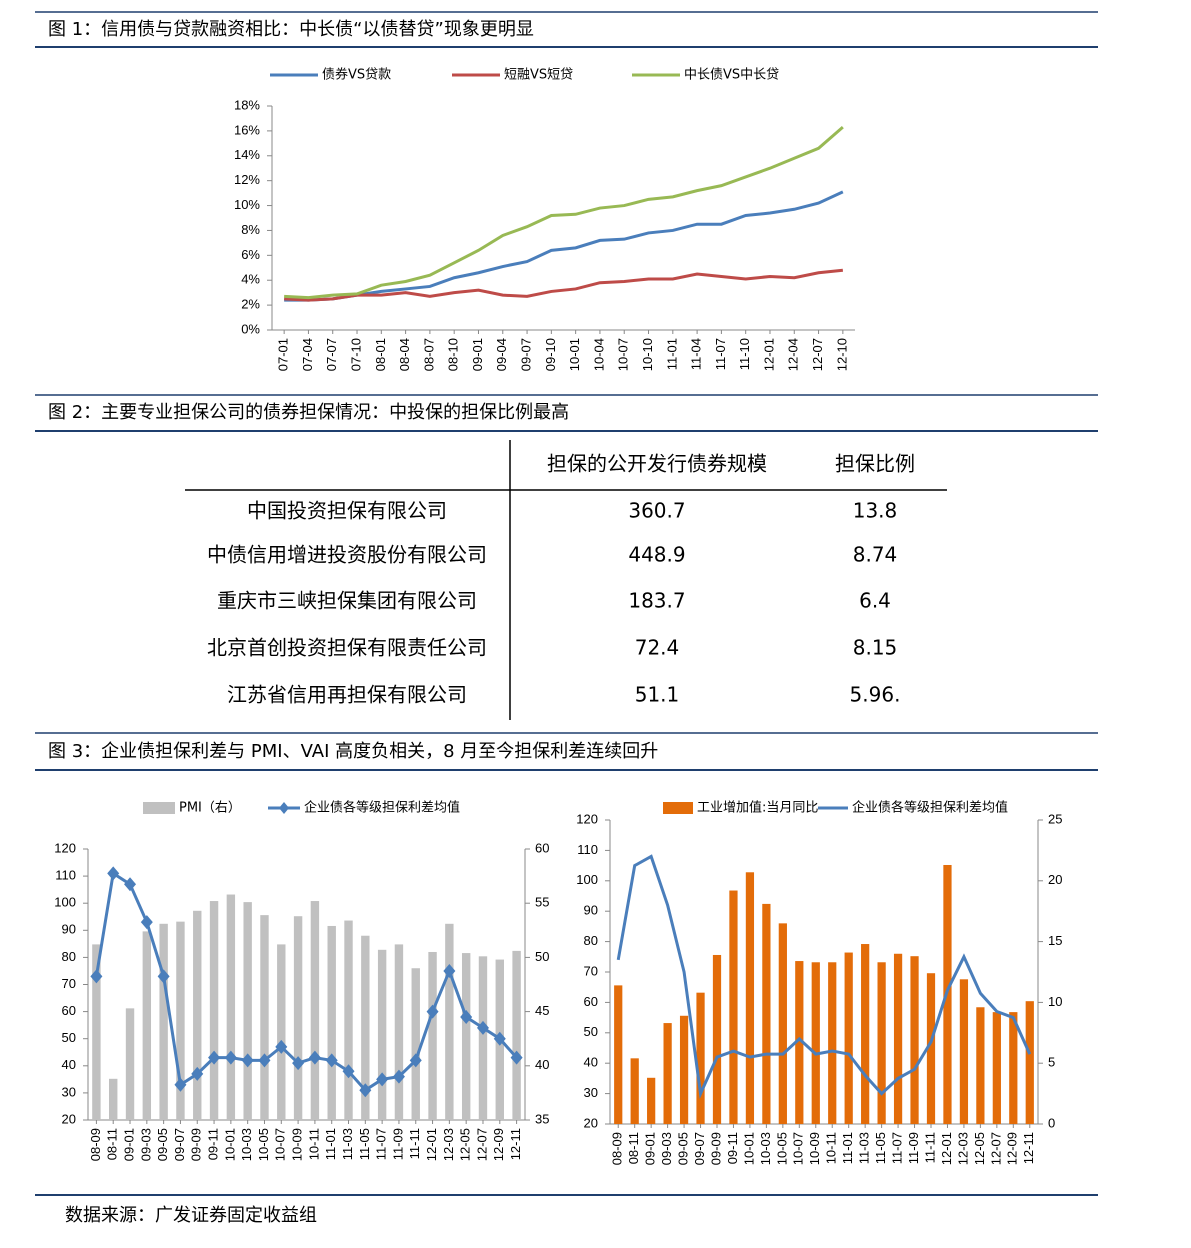 This screenshot has height=1248, width=1191. Describe the element at coordinates (247, 104) in the screenshot. I see `y-tick-label: 18%` at that location.